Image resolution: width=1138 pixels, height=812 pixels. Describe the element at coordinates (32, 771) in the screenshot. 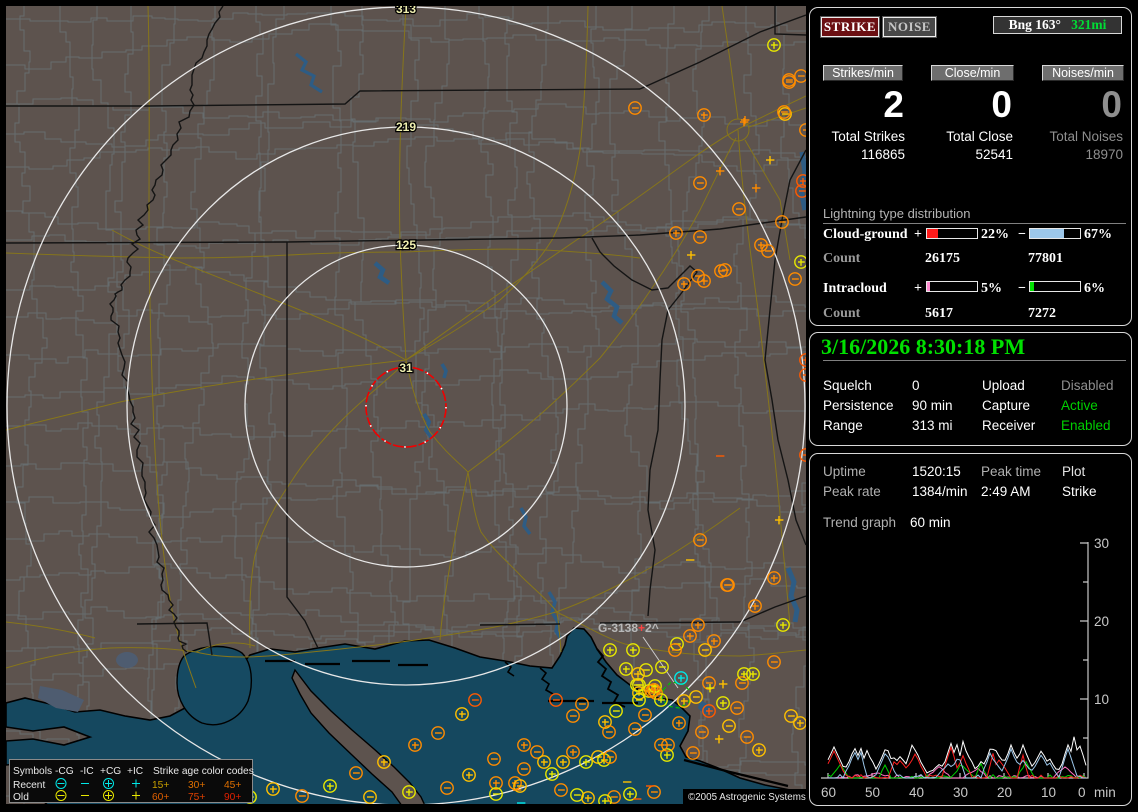

I see `svg-text: Symbols` at that location.